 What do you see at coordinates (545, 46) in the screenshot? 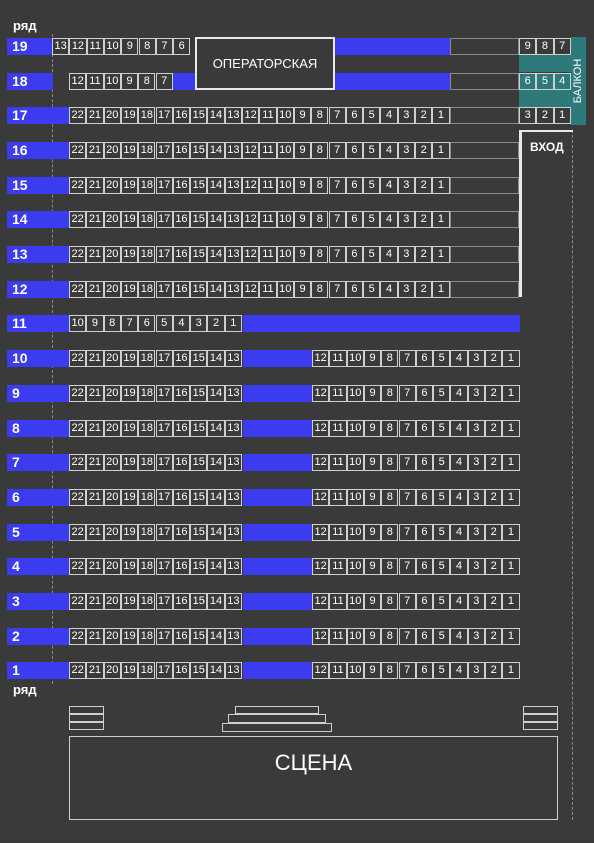
I see `balcony-seat: 8` at bounding box center [545, 46].